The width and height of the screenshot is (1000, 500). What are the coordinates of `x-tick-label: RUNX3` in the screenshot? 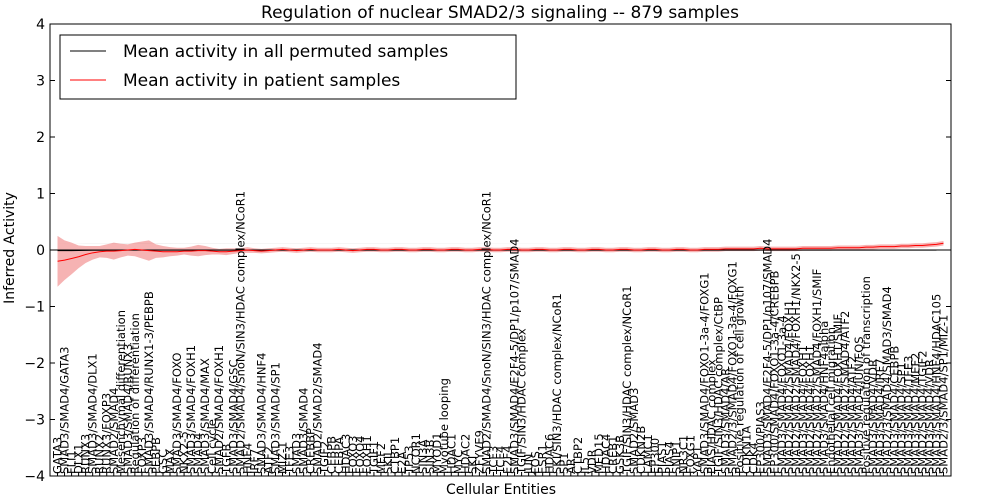 It's located at (86, 454).